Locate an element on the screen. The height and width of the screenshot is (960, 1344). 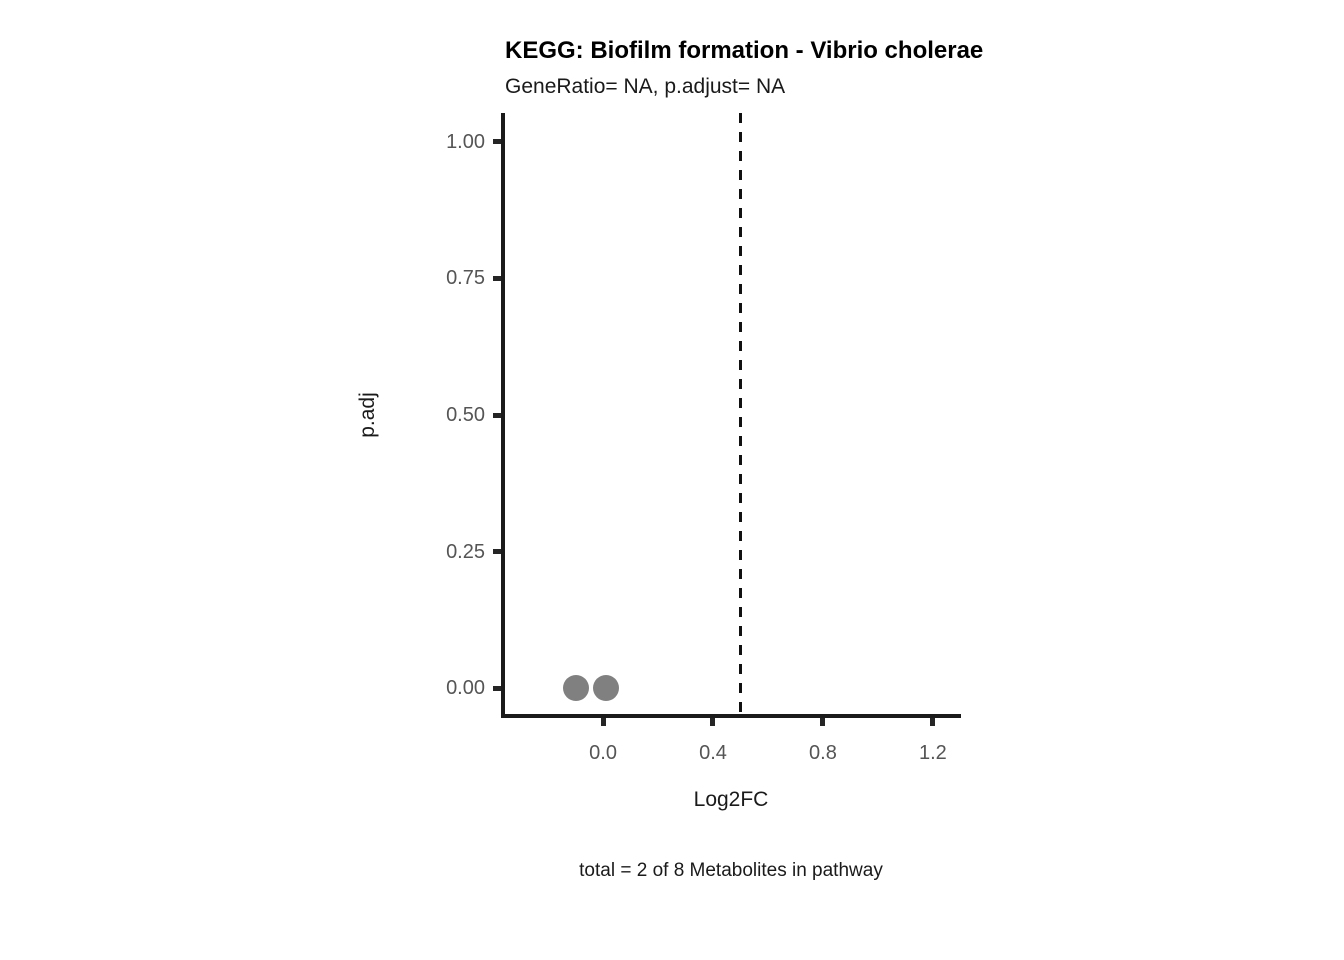
x-tick-label: 0.4 is located at coordinates (713, 753).